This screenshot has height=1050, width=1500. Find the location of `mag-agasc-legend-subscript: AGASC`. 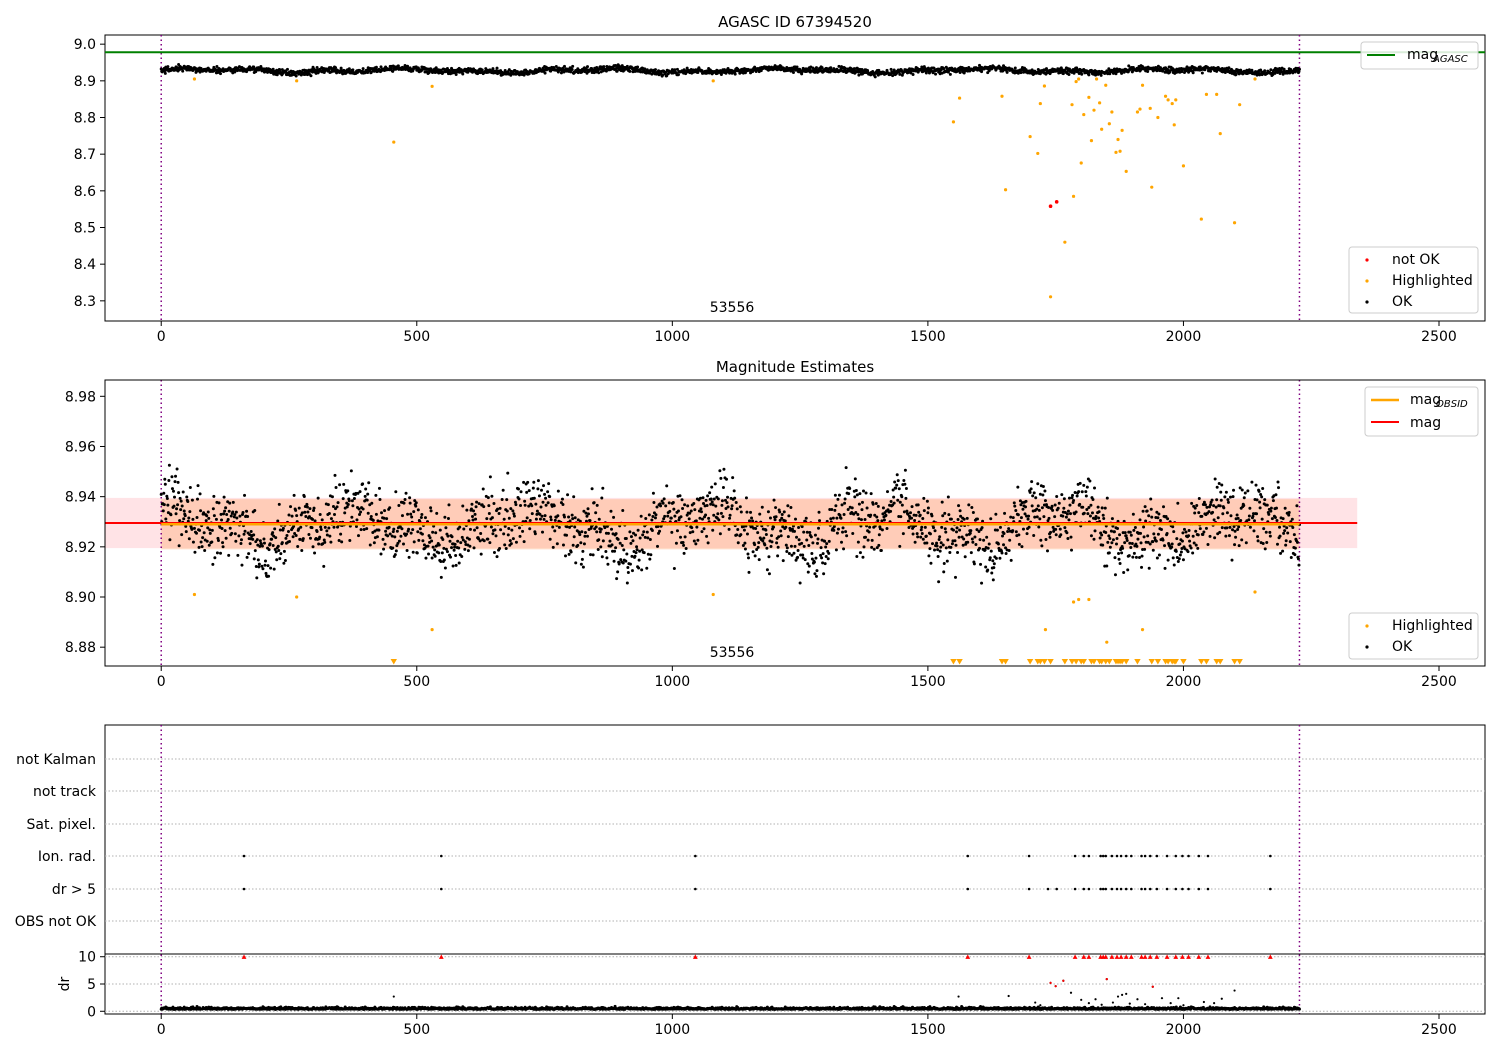

mag-agasc-legend-subscript: AGASC is located at coordinates (1450, 59).